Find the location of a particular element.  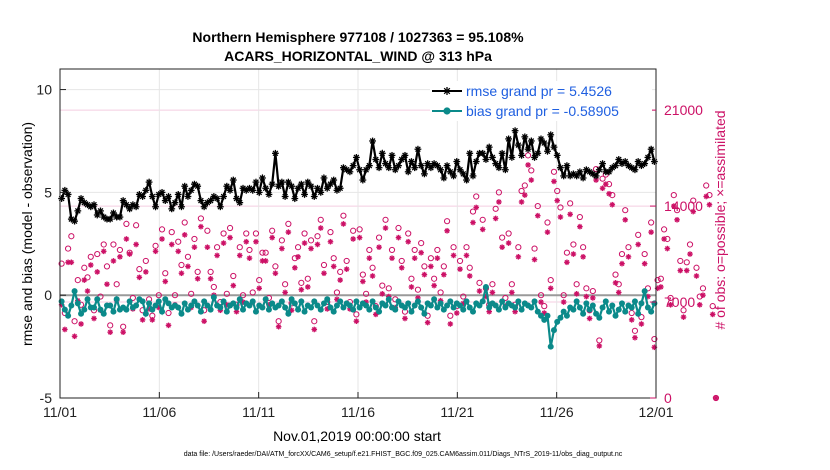

y2-tick-label: 7000 is located at coordinates (679, 302).